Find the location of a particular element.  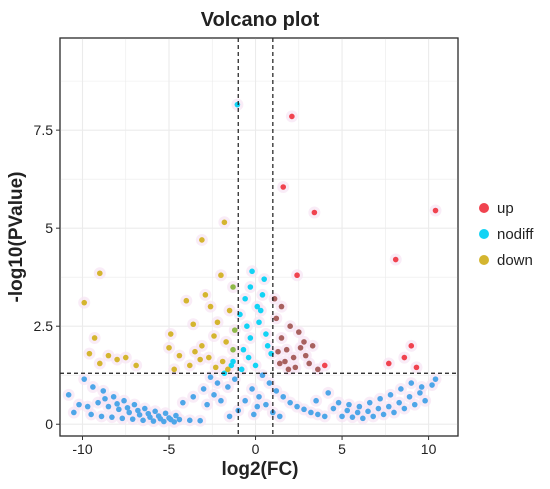

legend-nodiff-marker is located at coordinates (484, 234).